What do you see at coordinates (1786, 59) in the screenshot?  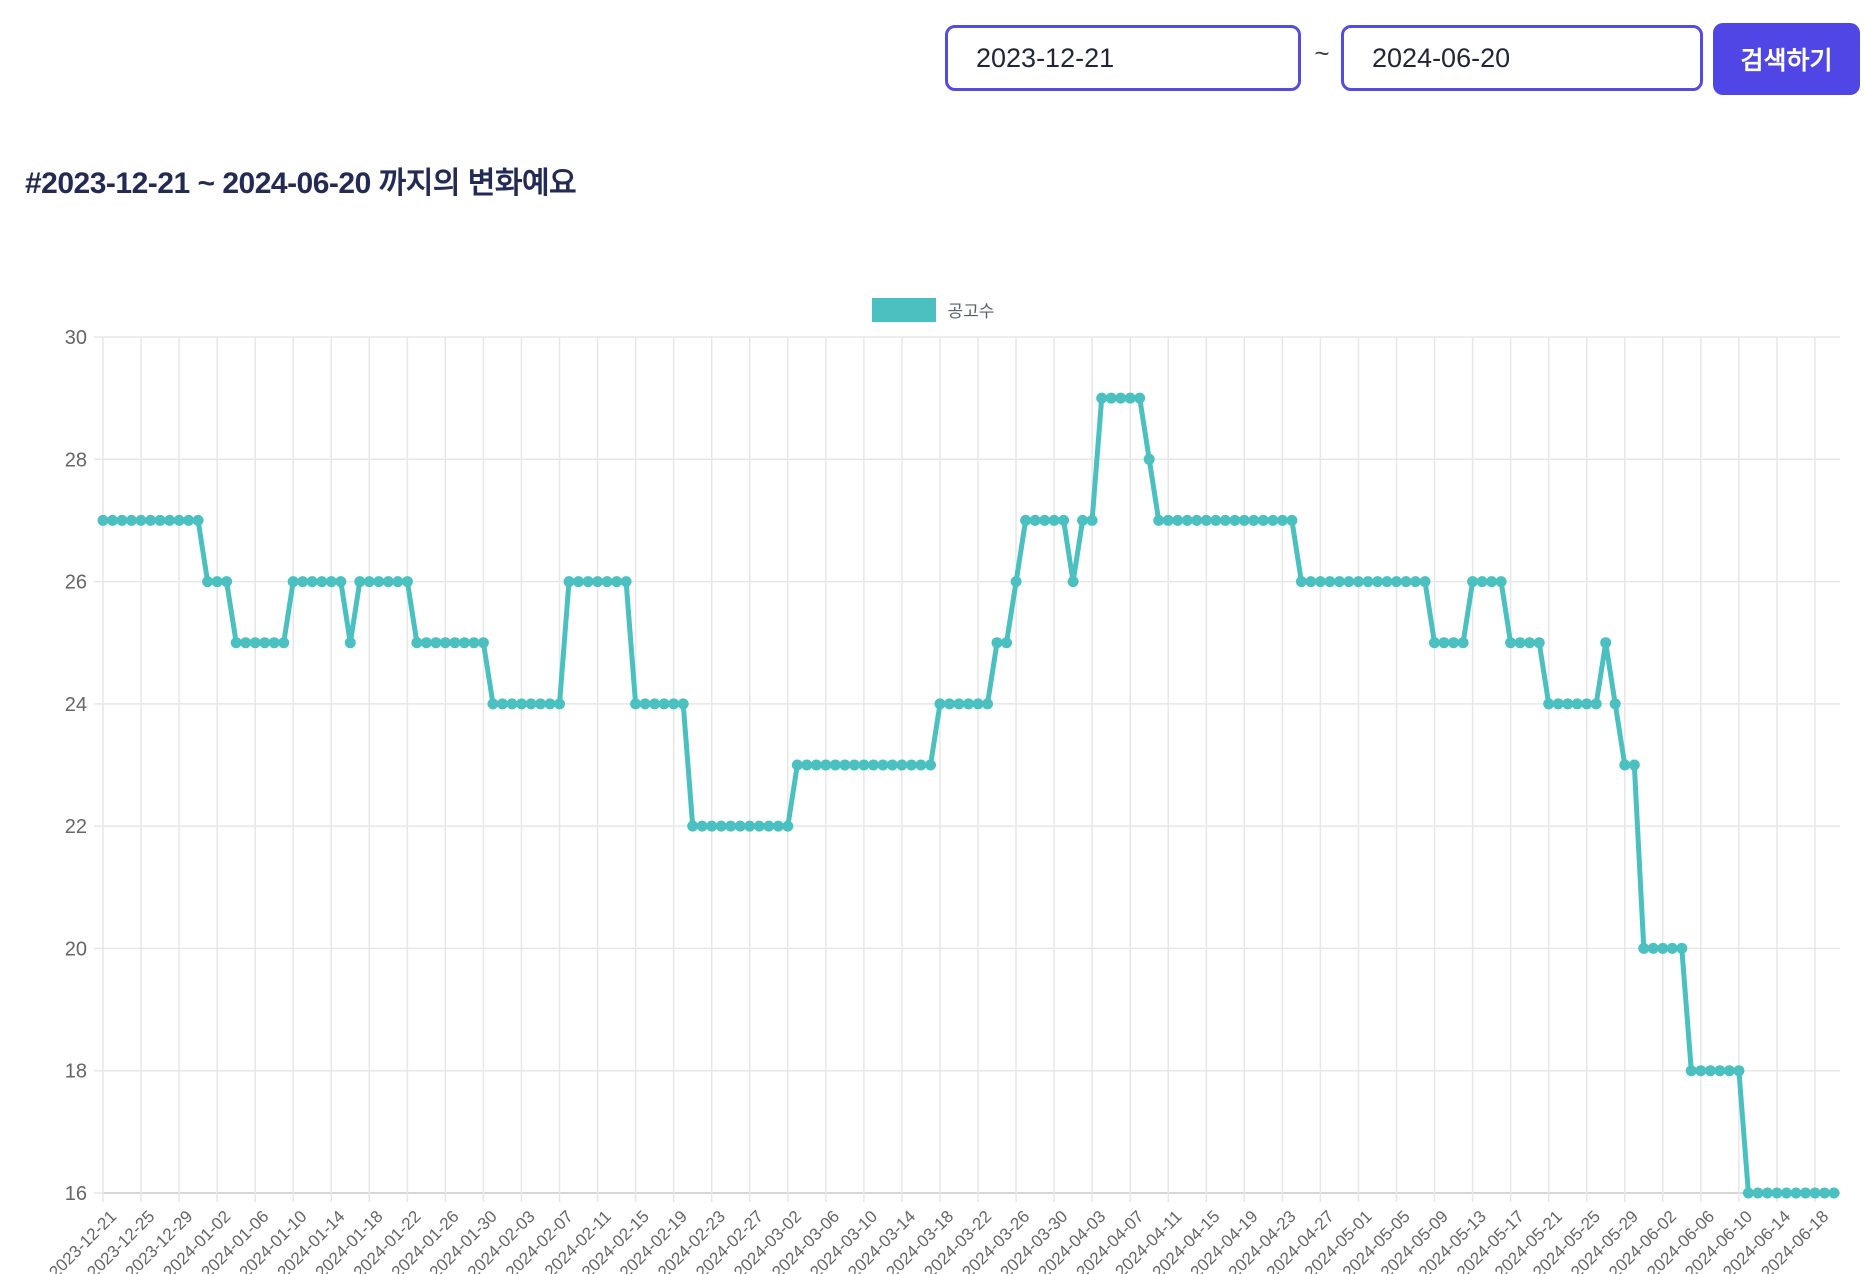 I see `search-button: 검색하기` at bounding box center [1786, 59].